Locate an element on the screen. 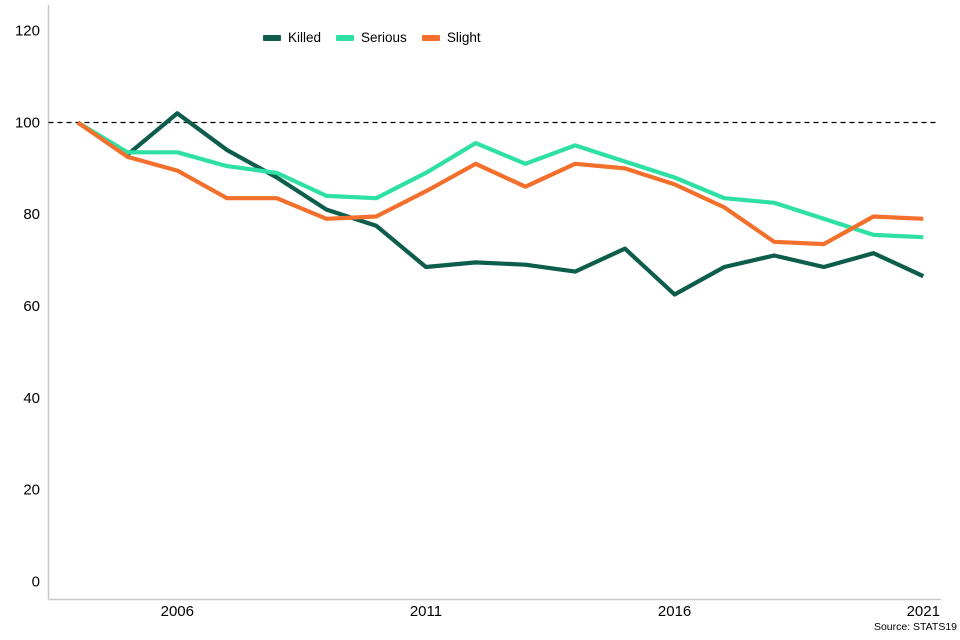 The image size is (960, 640). serious-legend-swatch-icon is located at coordinates (345, 37).